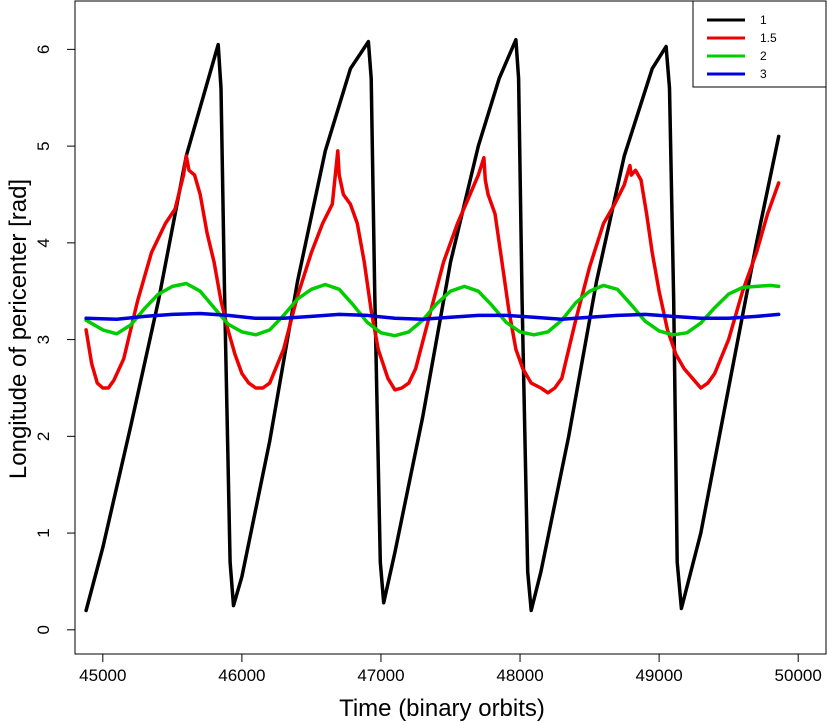  I want to click on x-tick-label: 48000, so click(519, 675).